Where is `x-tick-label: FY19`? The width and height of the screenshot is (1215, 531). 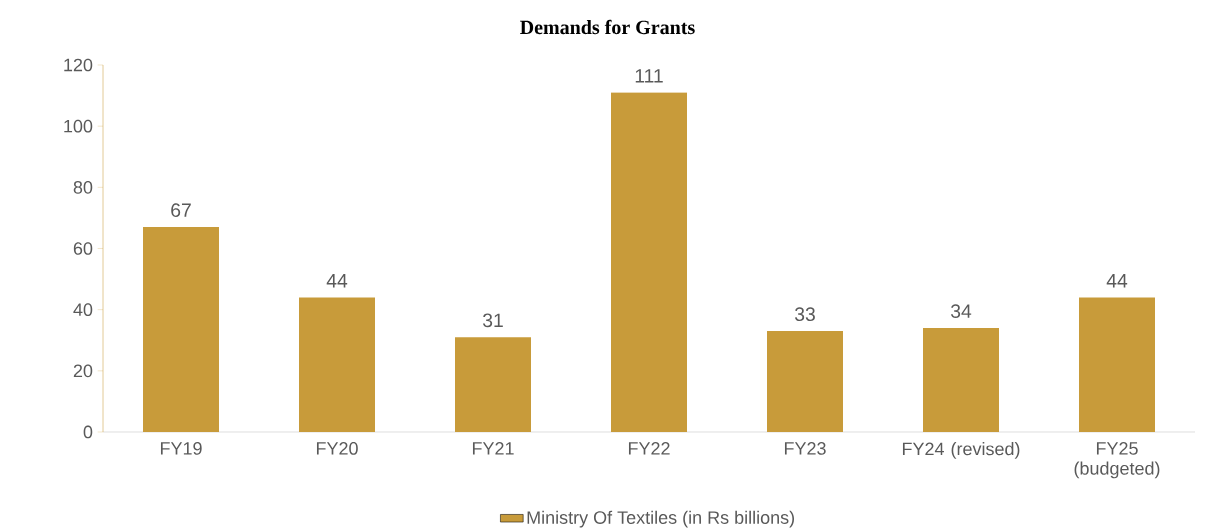
x-tick-label: FY19 is located at coordinates (181, 448).